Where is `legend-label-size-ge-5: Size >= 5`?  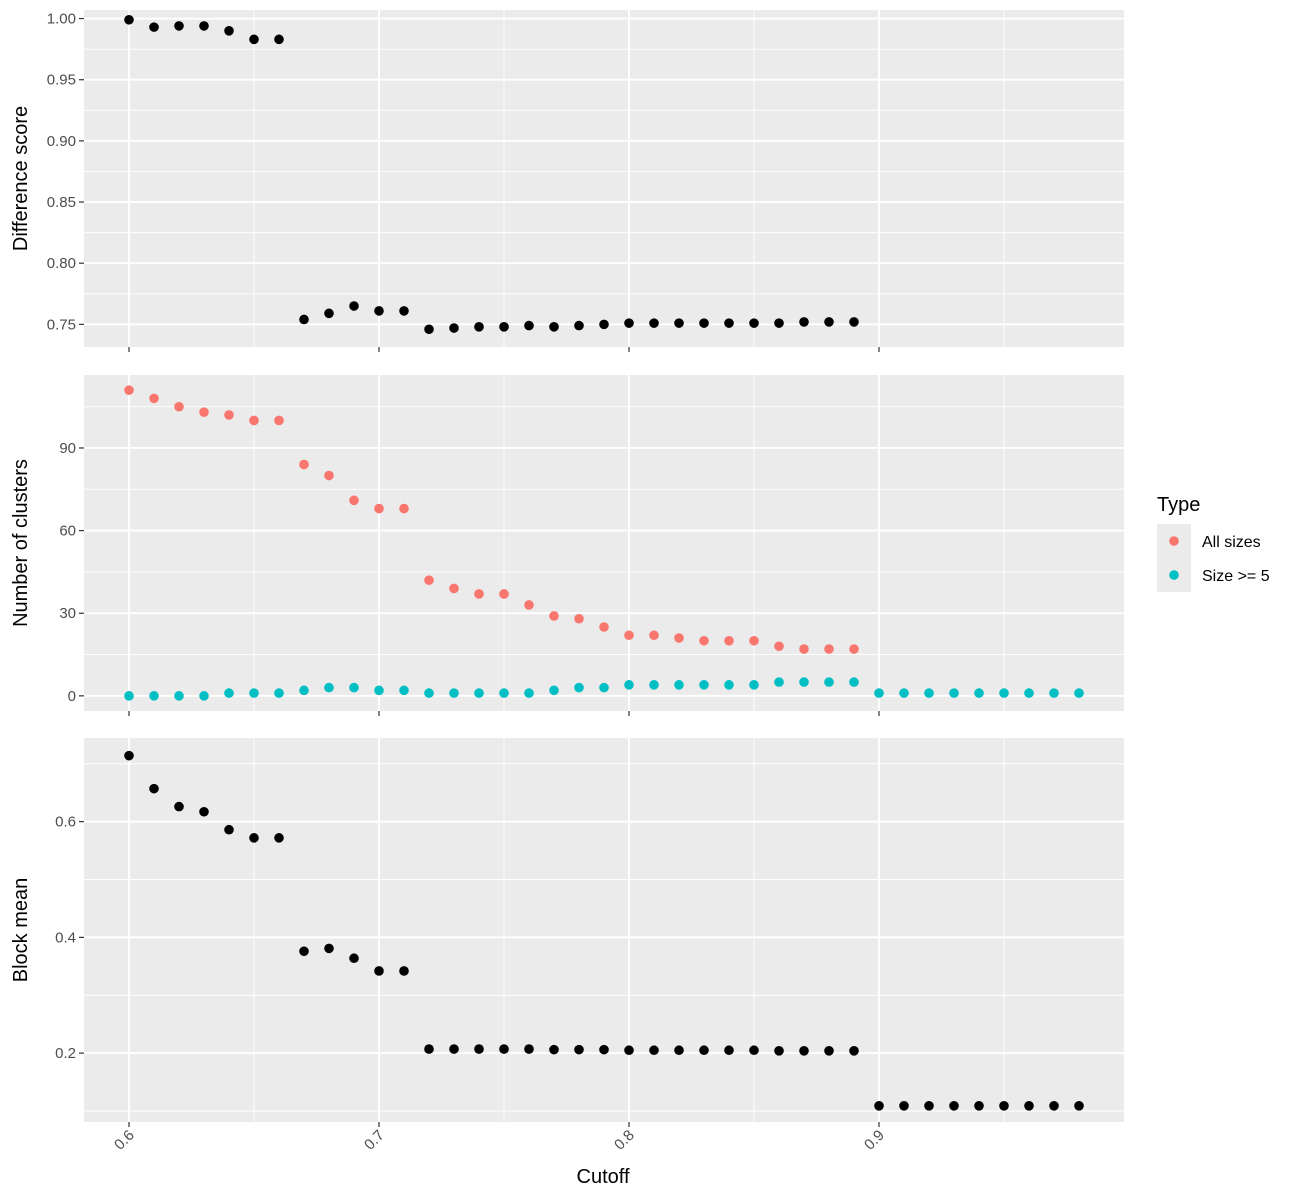
legend-label-size-ge-5: Size >= 5 is located at coordinates (1236, 576).